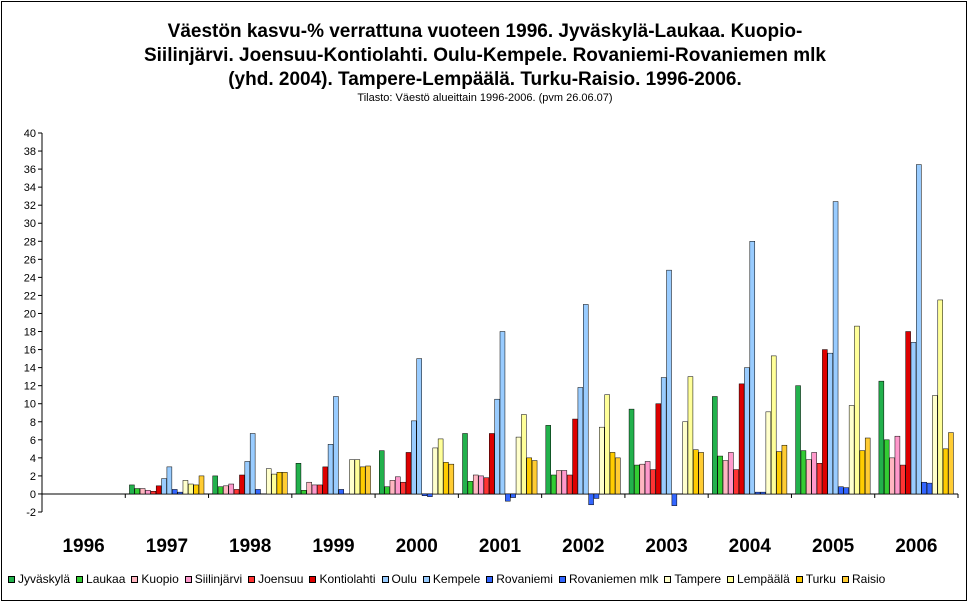 The width and height of the screenshot is (970, 604). Describe the element at coordinates (763, 579) in the screenshot. I see `legend-label: Lempäälä` at that location.